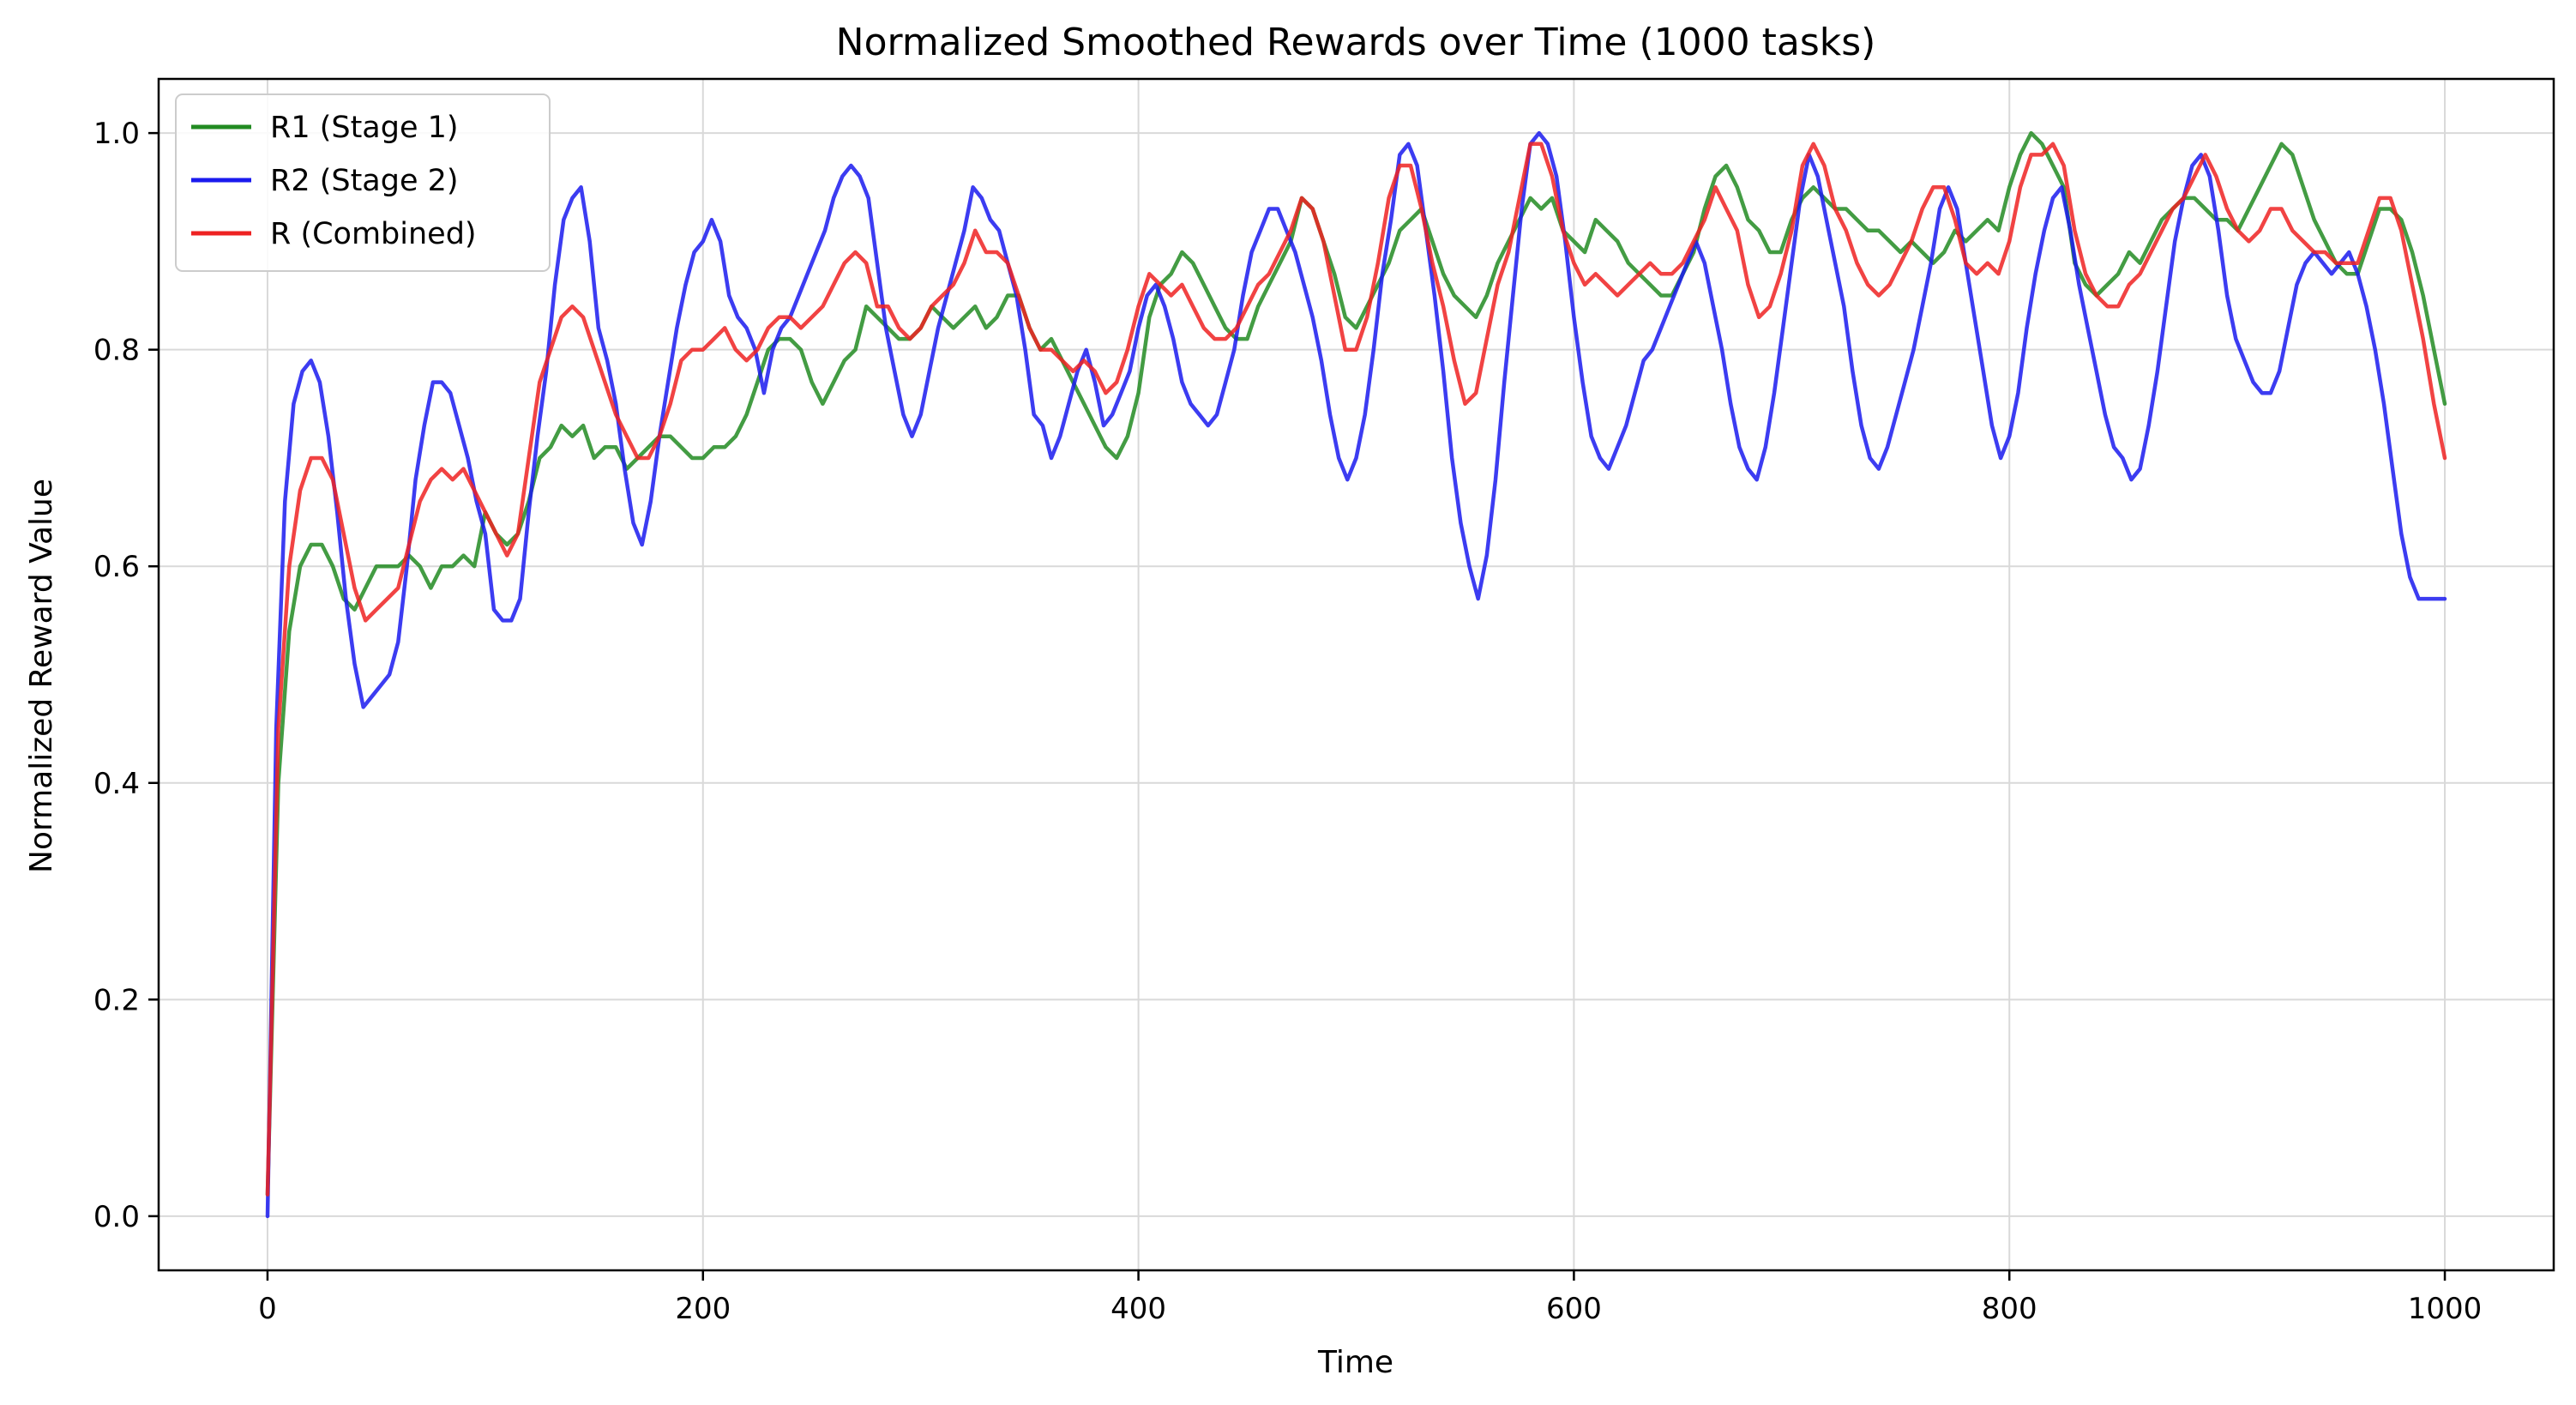  I want to click on legend-label: R (Combined), so click(373, 234).